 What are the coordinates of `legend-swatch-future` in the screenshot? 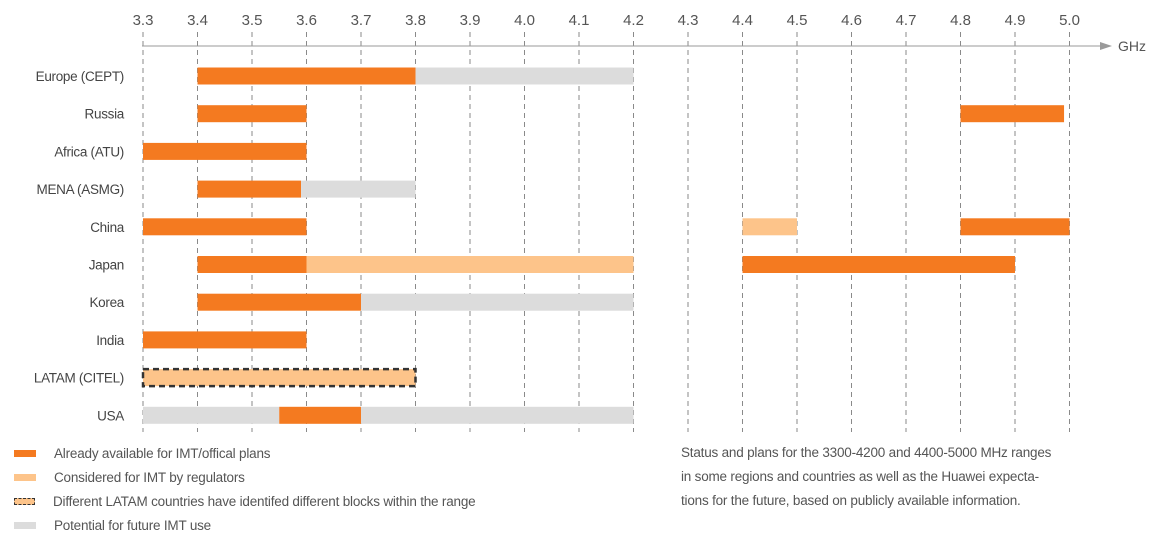 It's located at (25, 525).